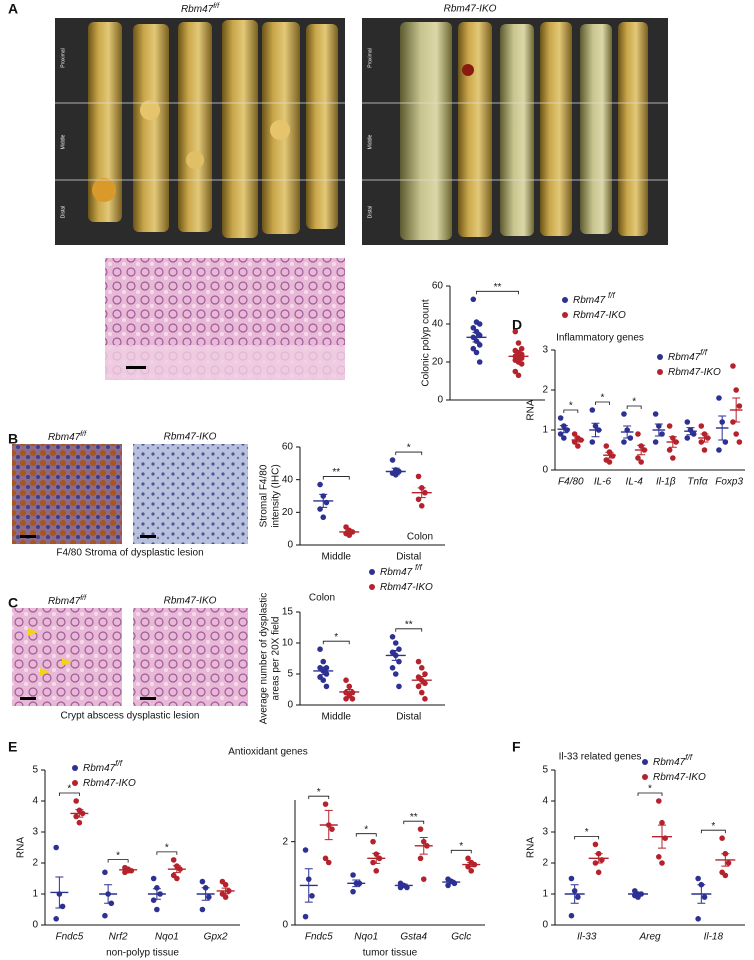 This screenshot has width=754, height=960. Describe the element at coordinates (684, 357) in the screenshot. I see `legend-name: Rbm47` at that location.